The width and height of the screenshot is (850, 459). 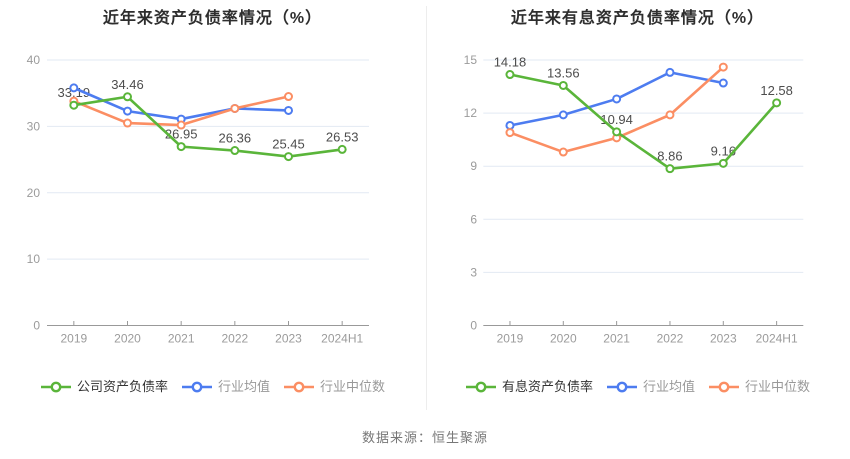 What do you see at coordinates (34, 126) in the screenshot?
I see `svg-text: 30` at bounding box center [34, 126].